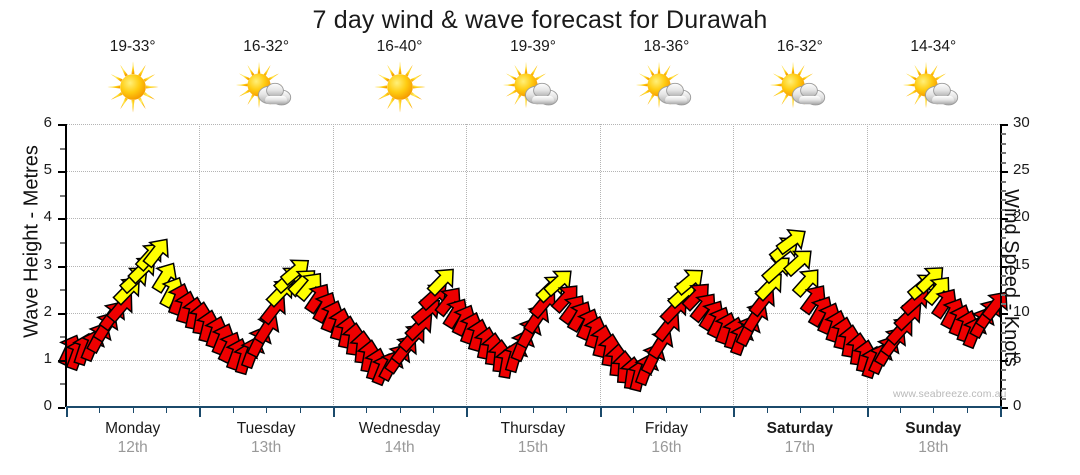  Describe the element at coordinates (266, 428) in the screenshot. I see `day-name: Tuesday` at that location.